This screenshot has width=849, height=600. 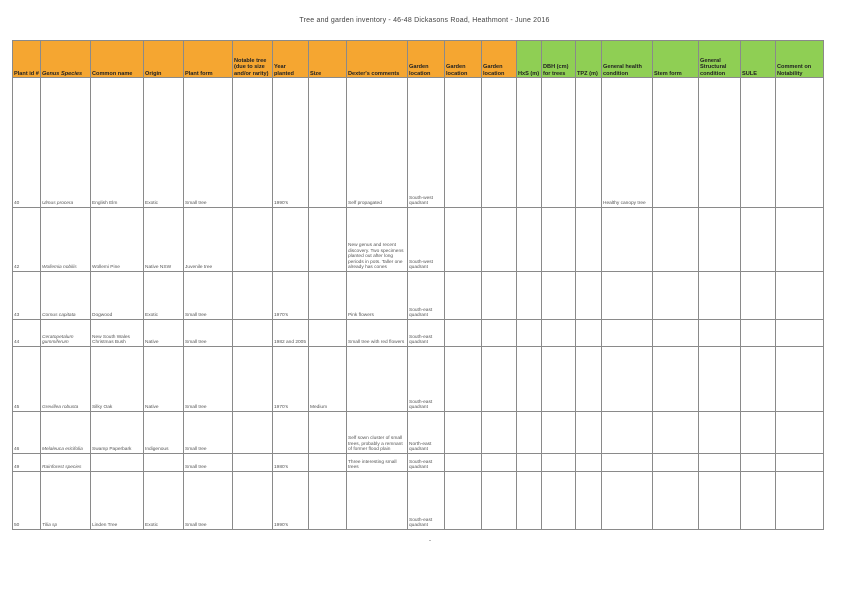 What do you see at coordinates (65, 295) in the screenshot?
I see `genus-cell: Cornus capitata` at bounding box center [65, 295].